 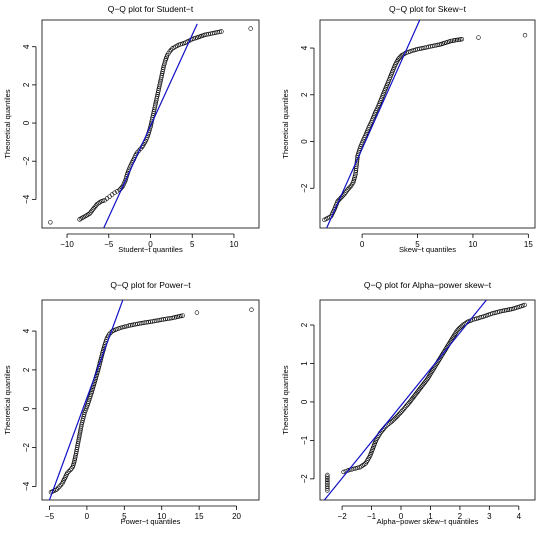 I want to click on x-axis-title: Skew−t quantiles, so click(x=427, y=249).